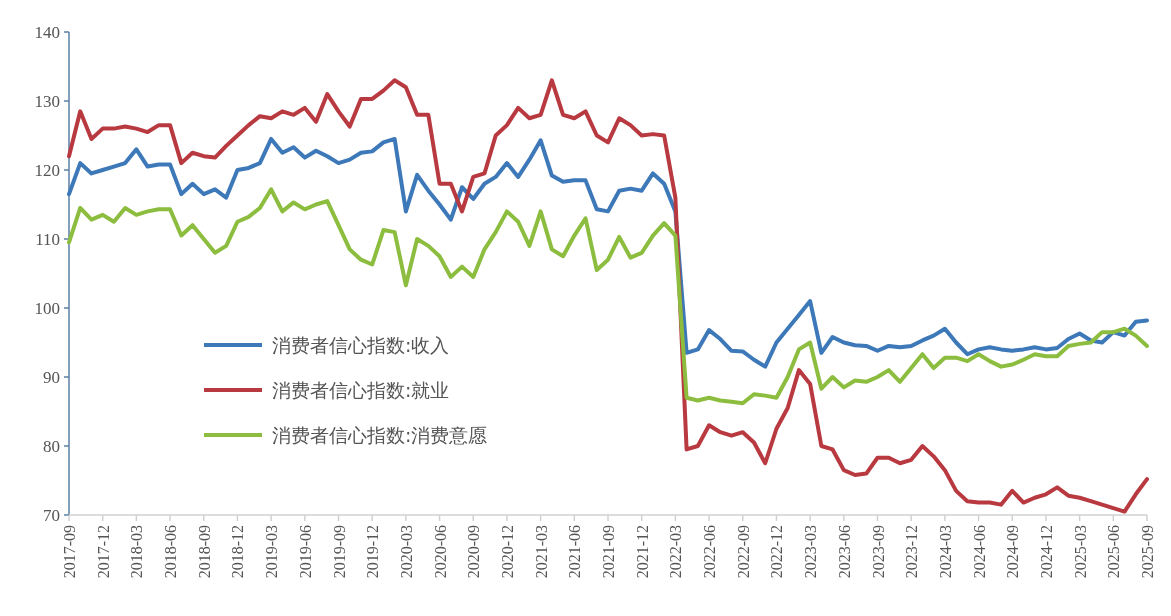  Describe the element at coordinates (912, 552) in the screenshot. I see `x-tick-label: 2023-12` at that location.